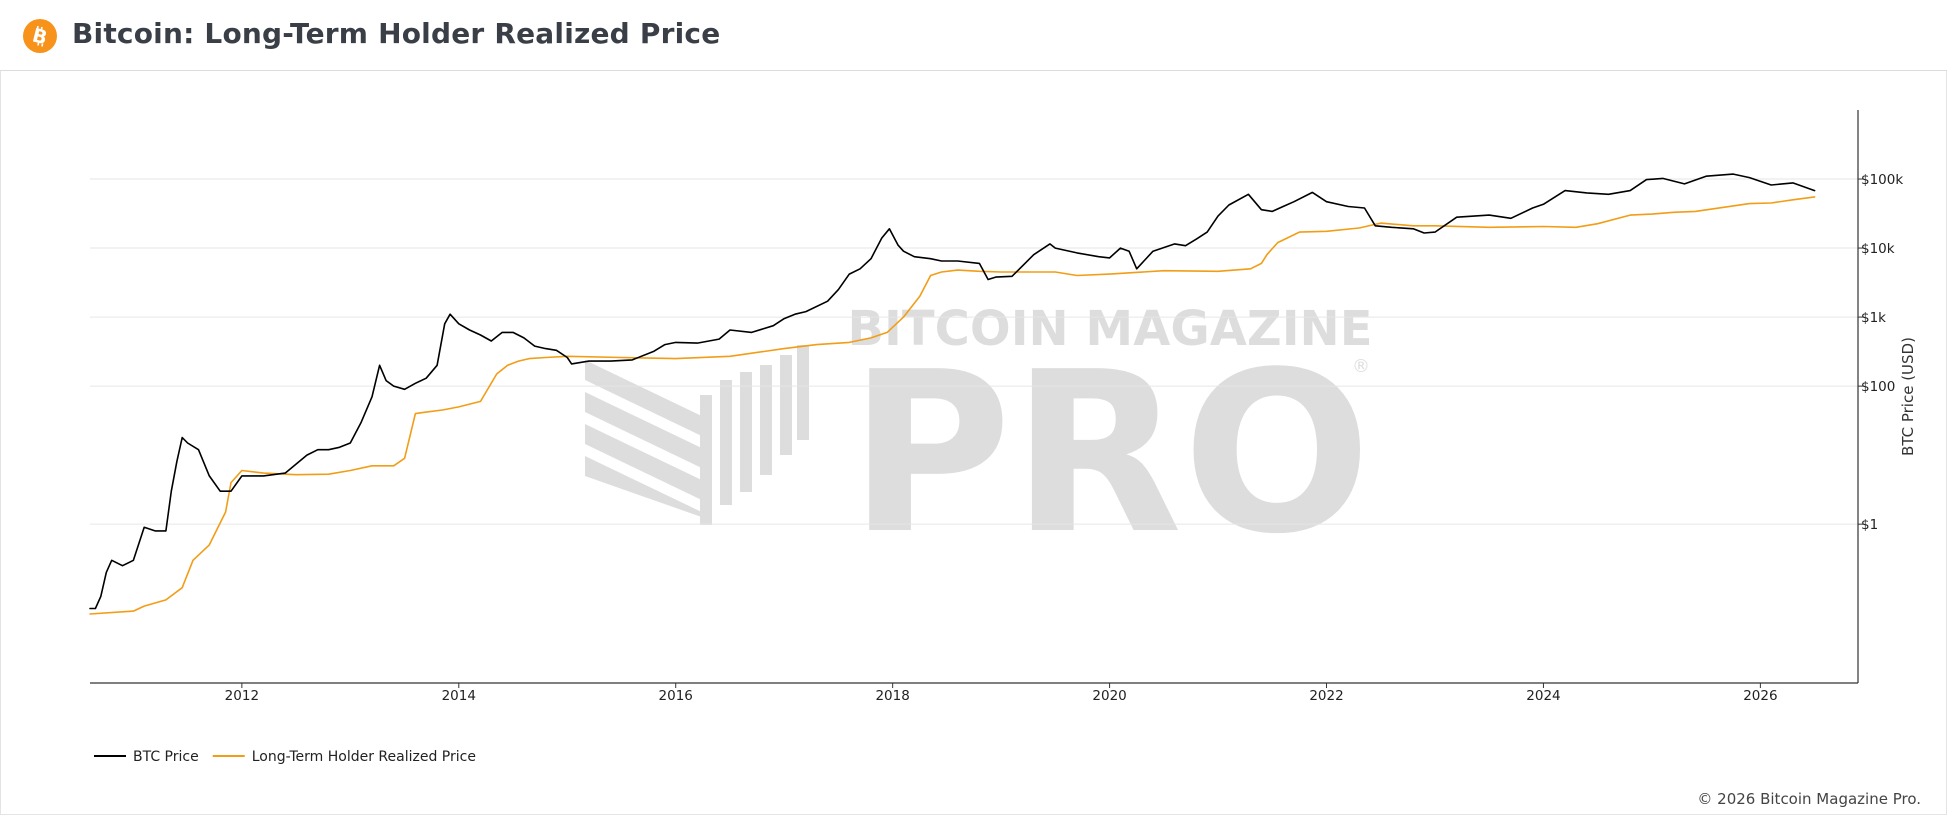  What do you see at coordinates (1878, 387) in the screenshot?
I see `y-tick-label: $100` at bounding box center [1878, 387].